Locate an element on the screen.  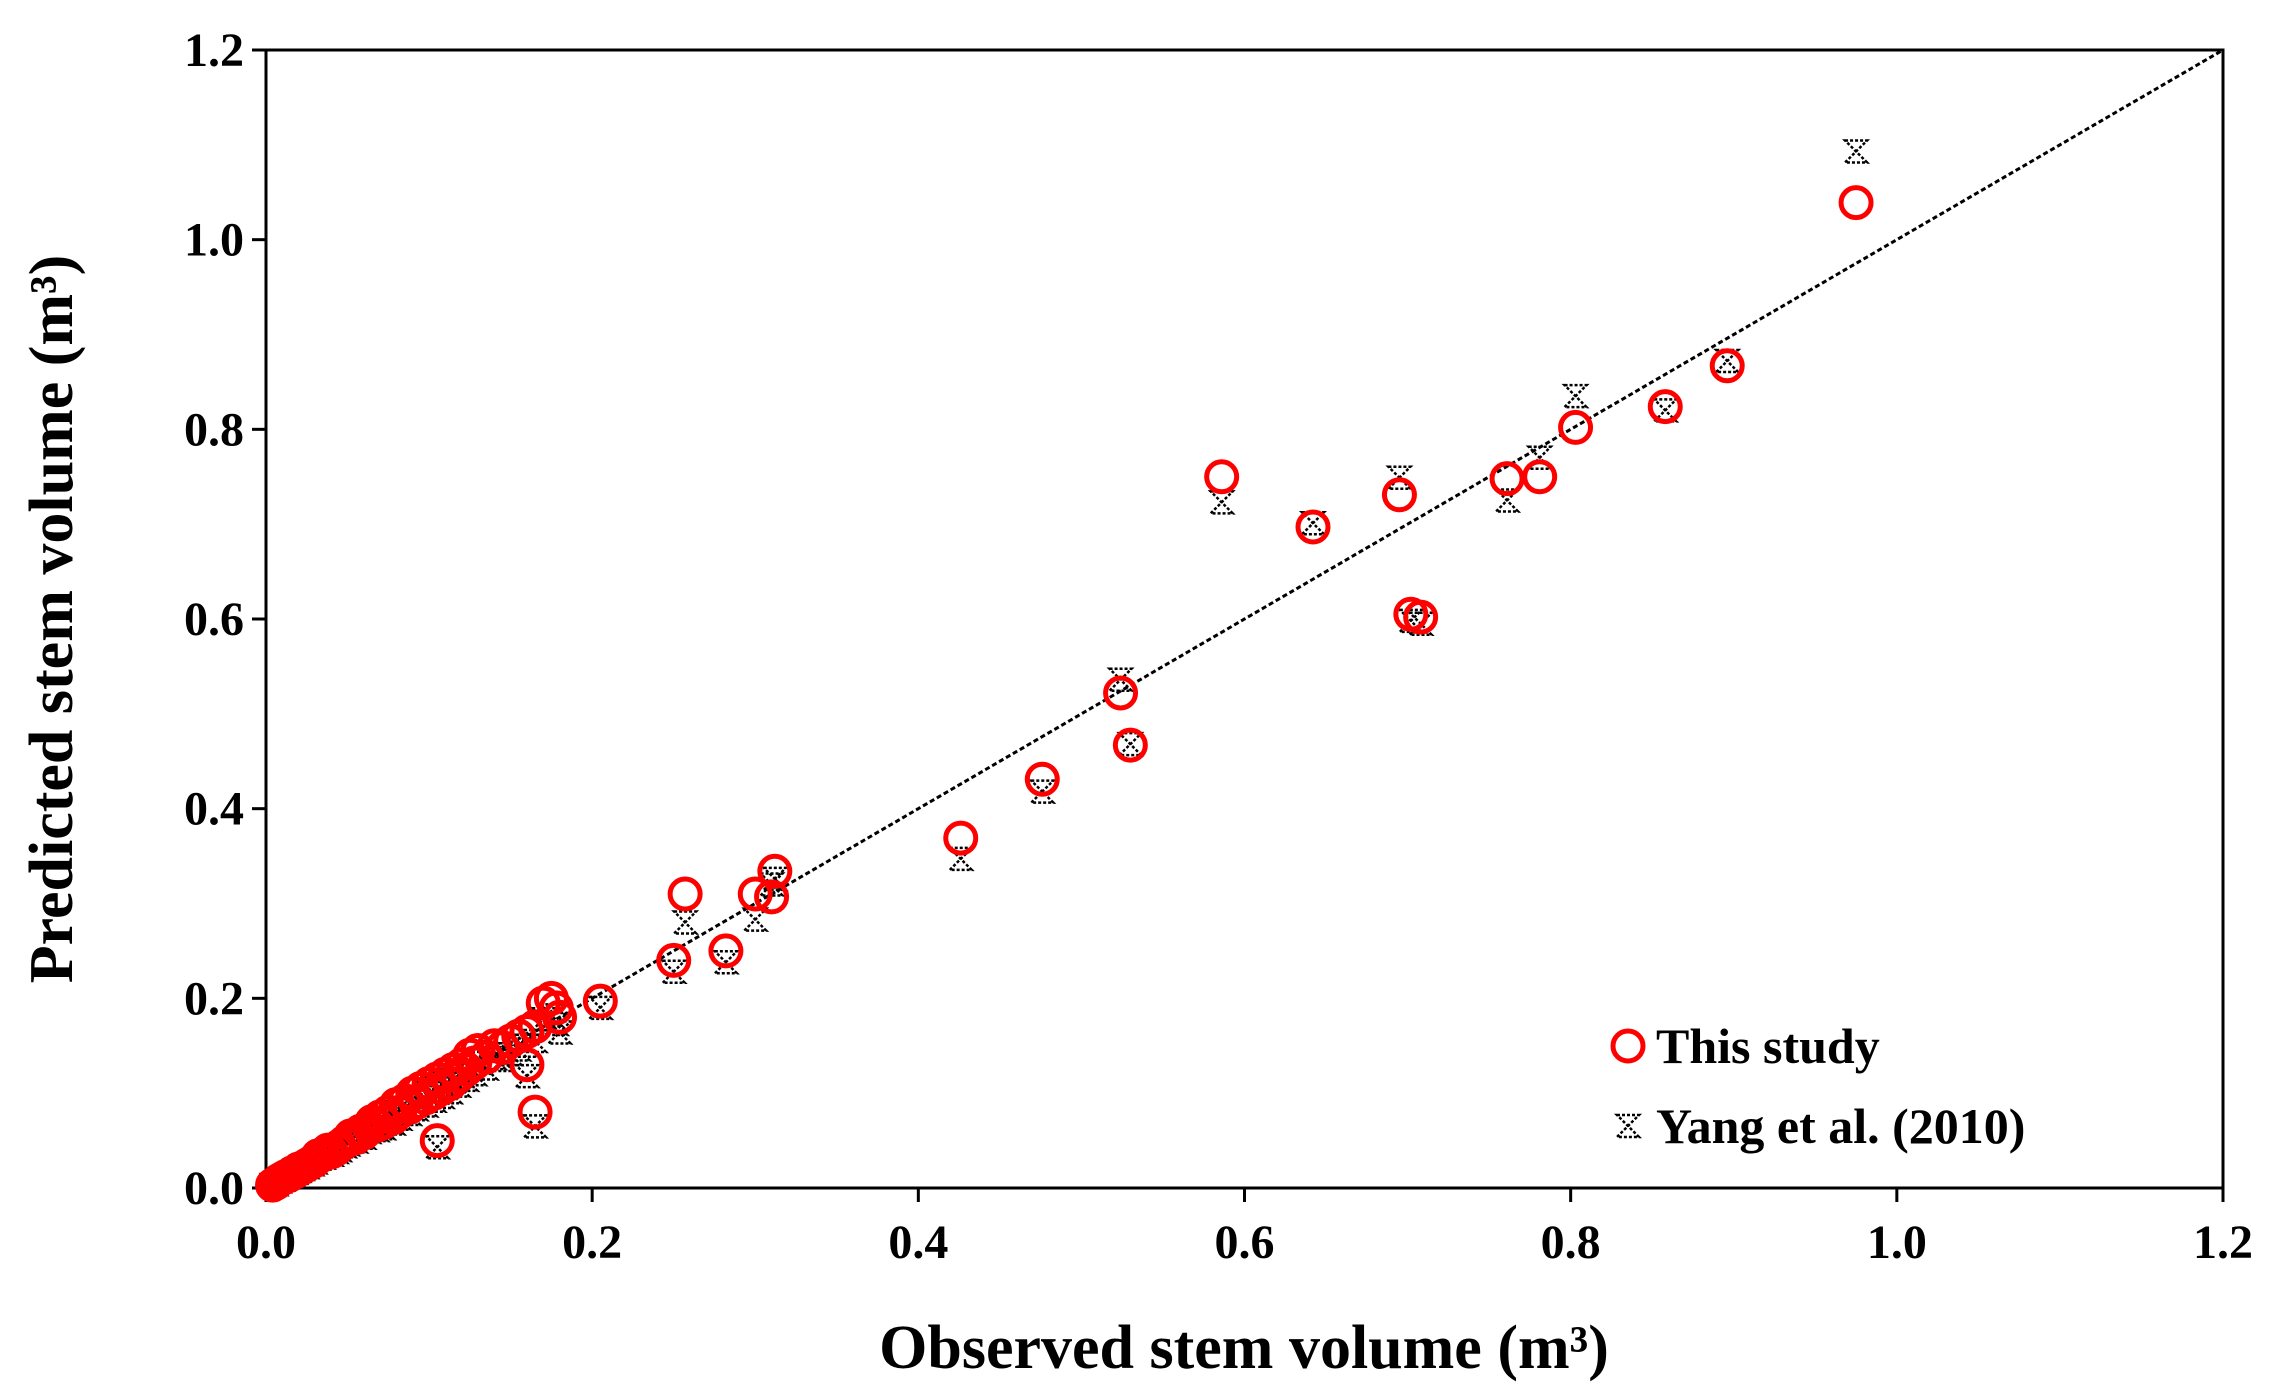
y-tick-label: 1.0 is located at coordinates (214, 240).